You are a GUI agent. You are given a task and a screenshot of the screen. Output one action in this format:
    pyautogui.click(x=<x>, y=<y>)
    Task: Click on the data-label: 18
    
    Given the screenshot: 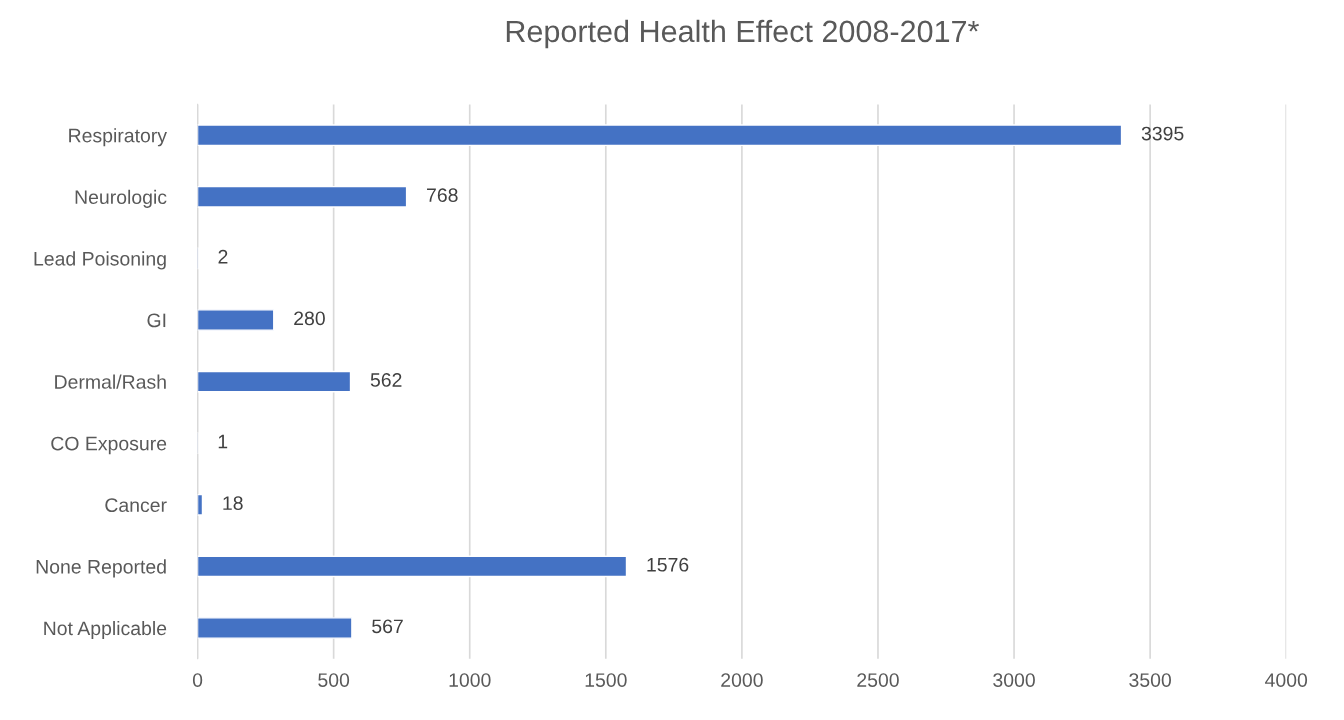 What is the action you would take?
    pyautogui.click(x=233, y=503)
    